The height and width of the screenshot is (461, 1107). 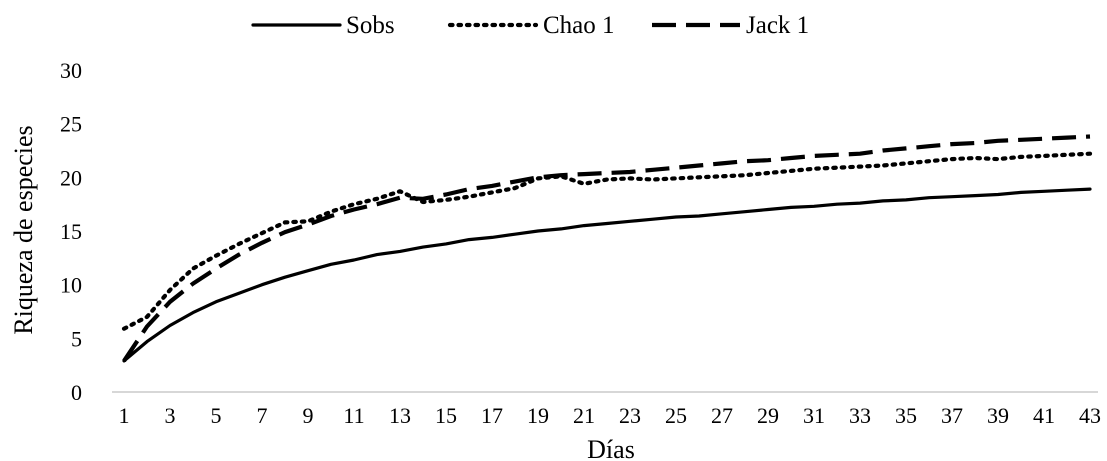 I want to click on x-tick-label: 7, so click(x=262, y=415).